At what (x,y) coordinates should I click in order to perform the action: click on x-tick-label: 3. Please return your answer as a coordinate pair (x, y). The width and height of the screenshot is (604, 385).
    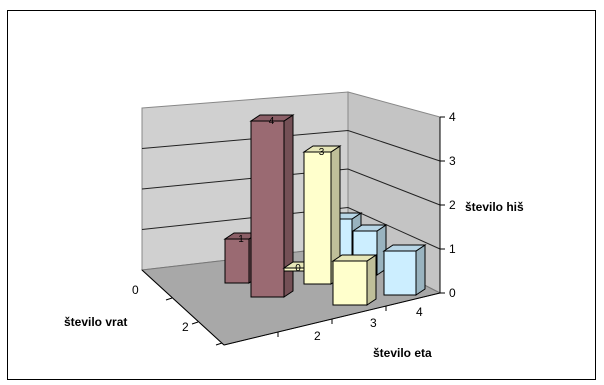
    Looking at the image, I should click on (373, 323).